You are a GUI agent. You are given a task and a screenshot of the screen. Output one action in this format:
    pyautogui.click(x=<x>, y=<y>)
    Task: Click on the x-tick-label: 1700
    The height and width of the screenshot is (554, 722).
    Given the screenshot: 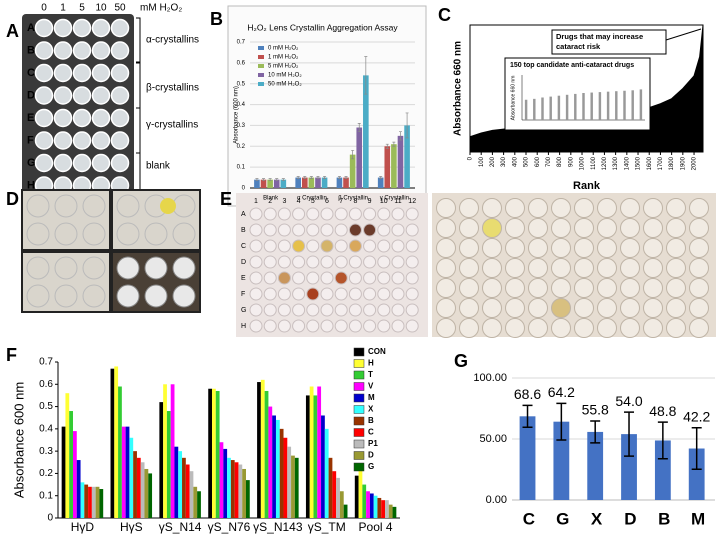 What is the action you would take?
    pyautogui.click(x=661, y=163)
    